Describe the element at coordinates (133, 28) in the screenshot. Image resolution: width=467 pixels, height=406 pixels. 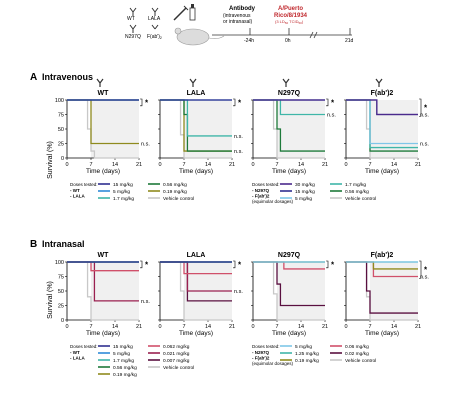
I see `antibody-n297q-icon` at that location.